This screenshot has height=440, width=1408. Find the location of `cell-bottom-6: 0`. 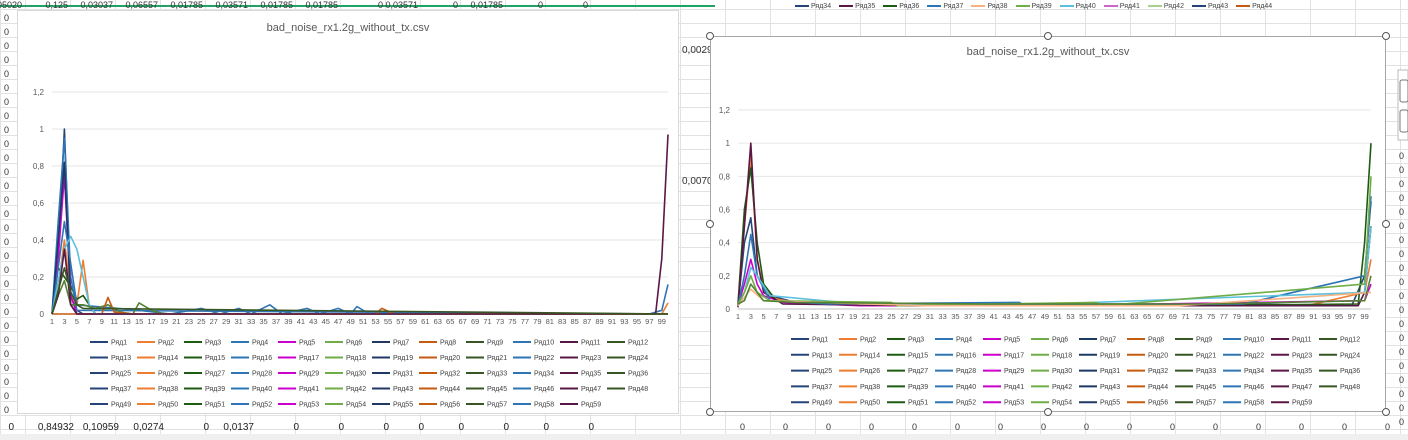

cell-bottom-6: 0 is located at coordinates (296, 427).